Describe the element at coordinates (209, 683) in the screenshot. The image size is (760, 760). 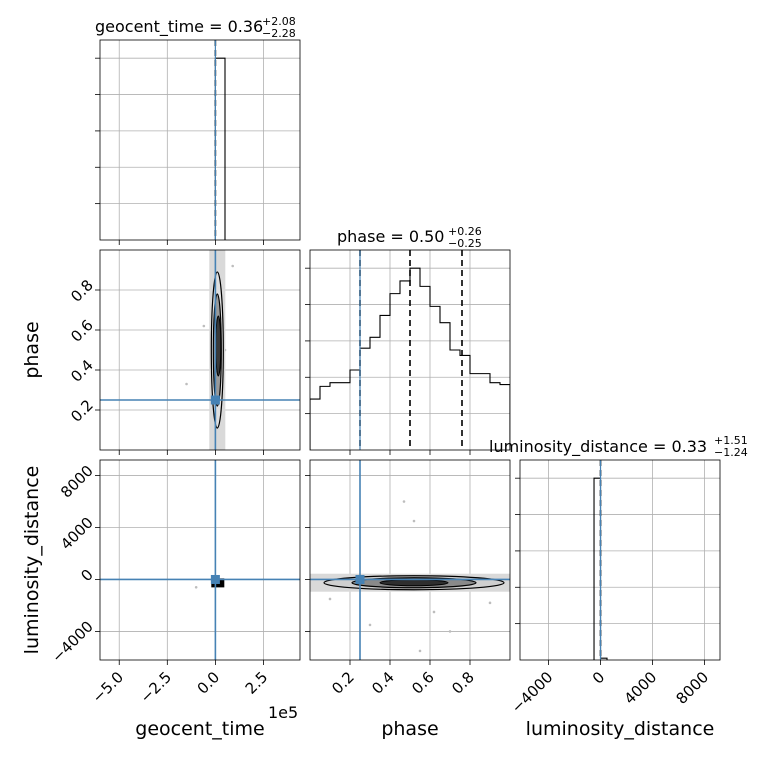
I see `tick-label-x-geocent_time: 0.0` at that location.